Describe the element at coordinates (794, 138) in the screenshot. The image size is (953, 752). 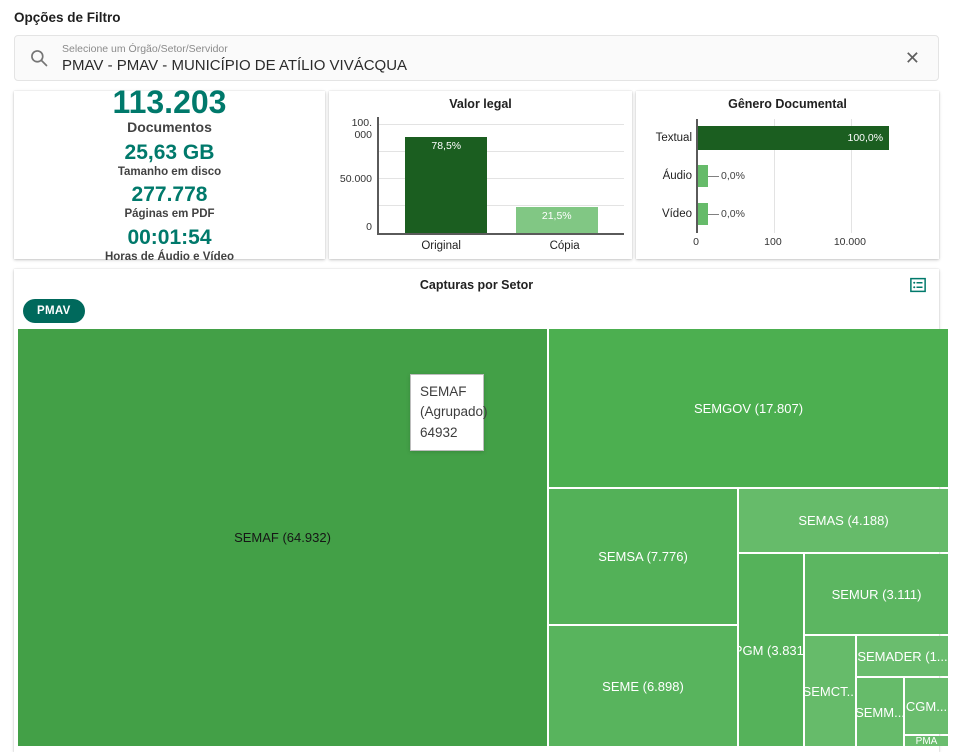
I see `bar-textual: 100,0%` at that location.